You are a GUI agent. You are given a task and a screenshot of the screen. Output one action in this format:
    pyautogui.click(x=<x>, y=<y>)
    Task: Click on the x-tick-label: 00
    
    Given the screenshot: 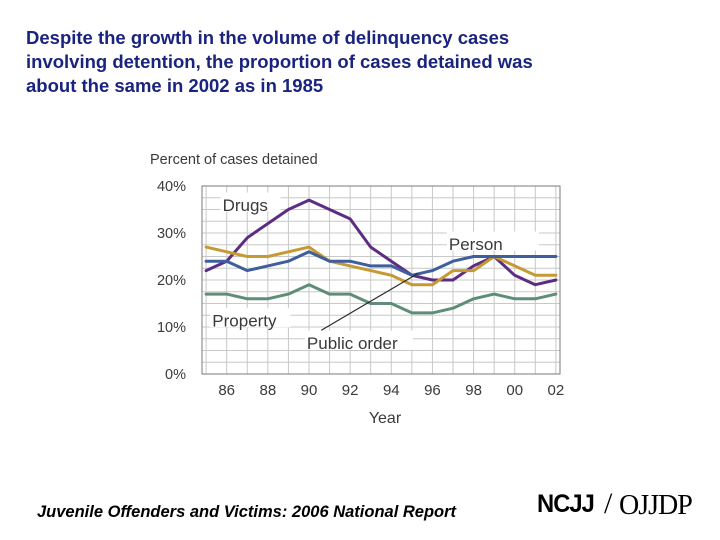 What is the action you would take?
    pyautogui.click(x=514, y=390)
    